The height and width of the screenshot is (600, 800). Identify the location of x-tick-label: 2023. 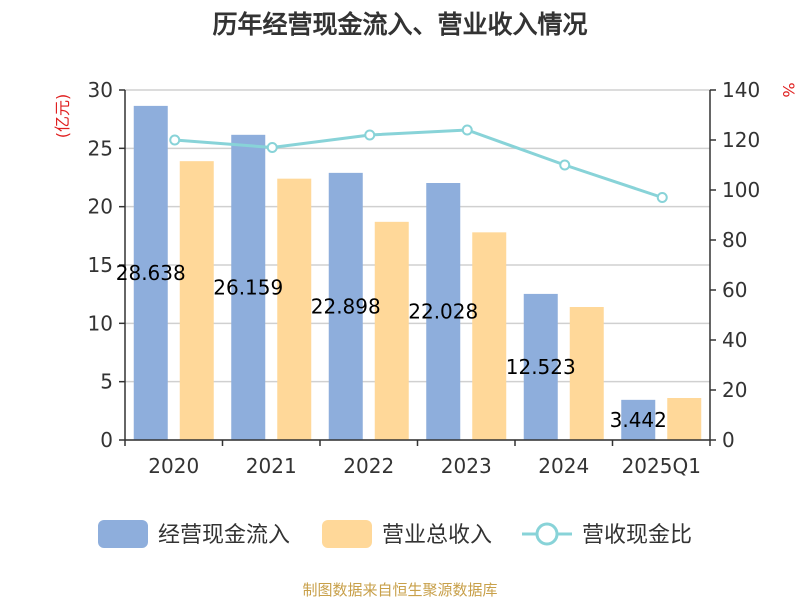
(466, 466).